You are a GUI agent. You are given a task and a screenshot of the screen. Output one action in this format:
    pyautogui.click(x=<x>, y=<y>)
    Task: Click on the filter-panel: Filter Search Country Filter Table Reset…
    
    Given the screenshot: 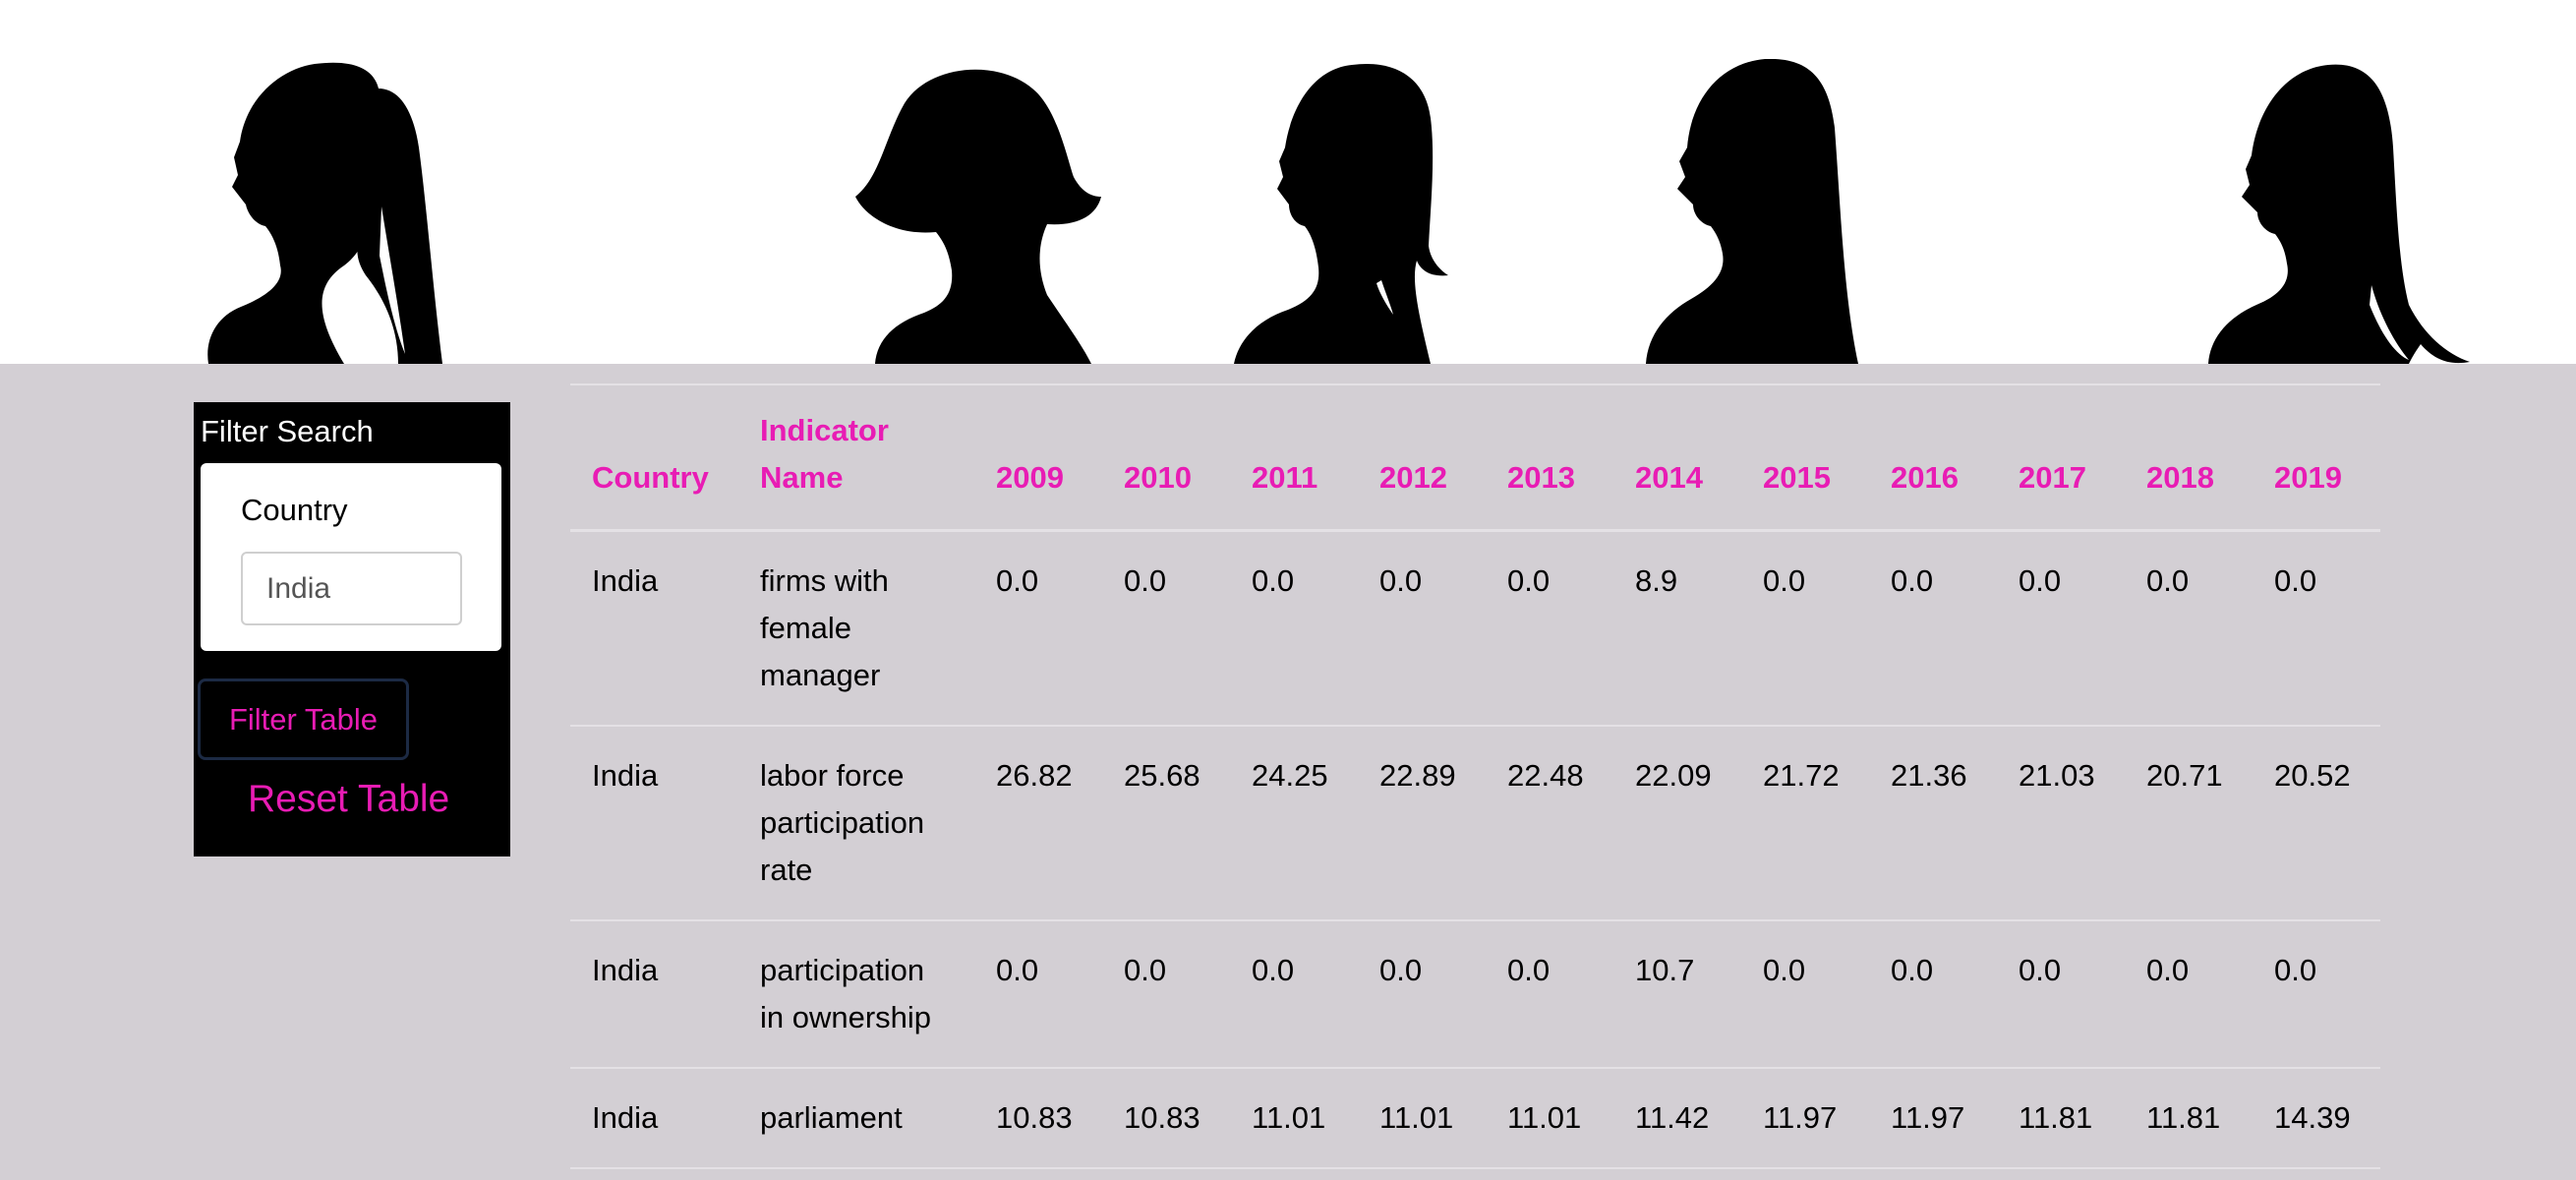 What is the action you would take?
    pyautogui.click(x=352, y=629)
    